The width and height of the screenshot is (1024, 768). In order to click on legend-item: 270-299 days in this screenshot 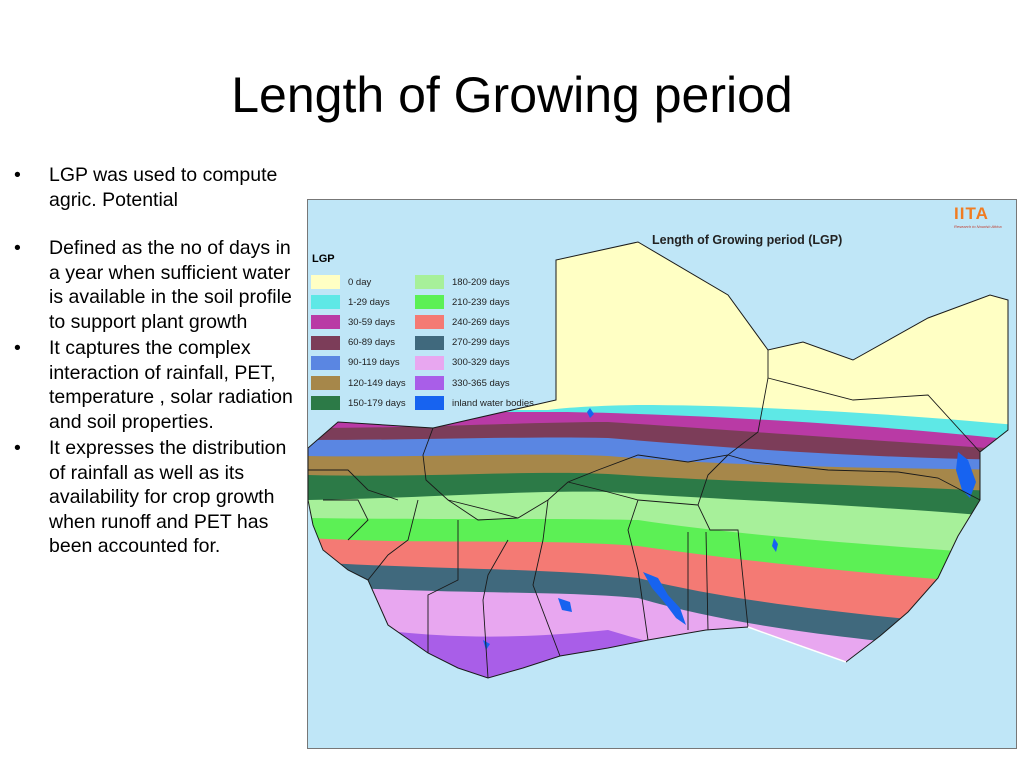, I will do `click(474, 343)`.